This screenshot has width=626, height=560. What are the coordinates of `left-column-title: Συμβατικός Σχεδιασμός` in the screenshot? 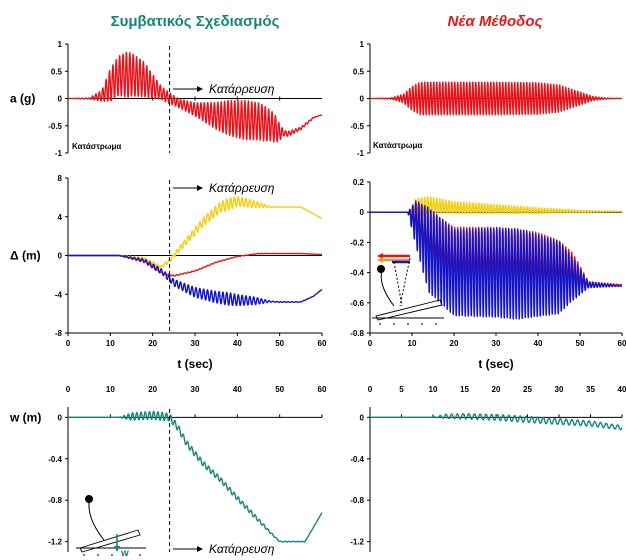 It's located at (195, 21).